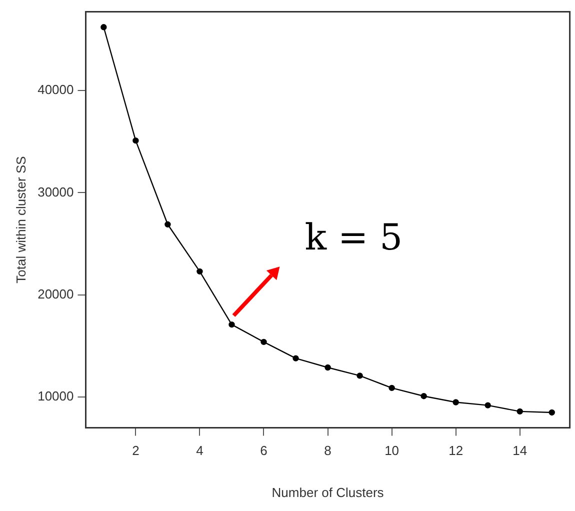  Describe the element at coordinates (56, 192) in the screenshot. I see `y-tick-label: 30000` at that location.